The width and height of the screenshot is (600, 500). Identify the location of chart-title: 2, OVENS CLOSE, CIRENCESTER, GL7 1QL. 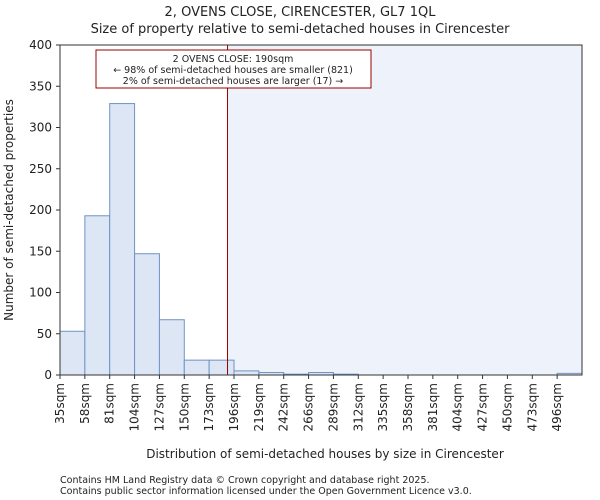
(301, 12).